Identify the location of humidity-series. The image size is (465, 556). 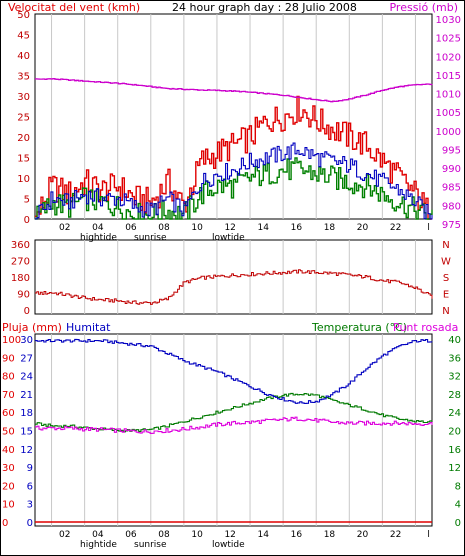
(234, 371).